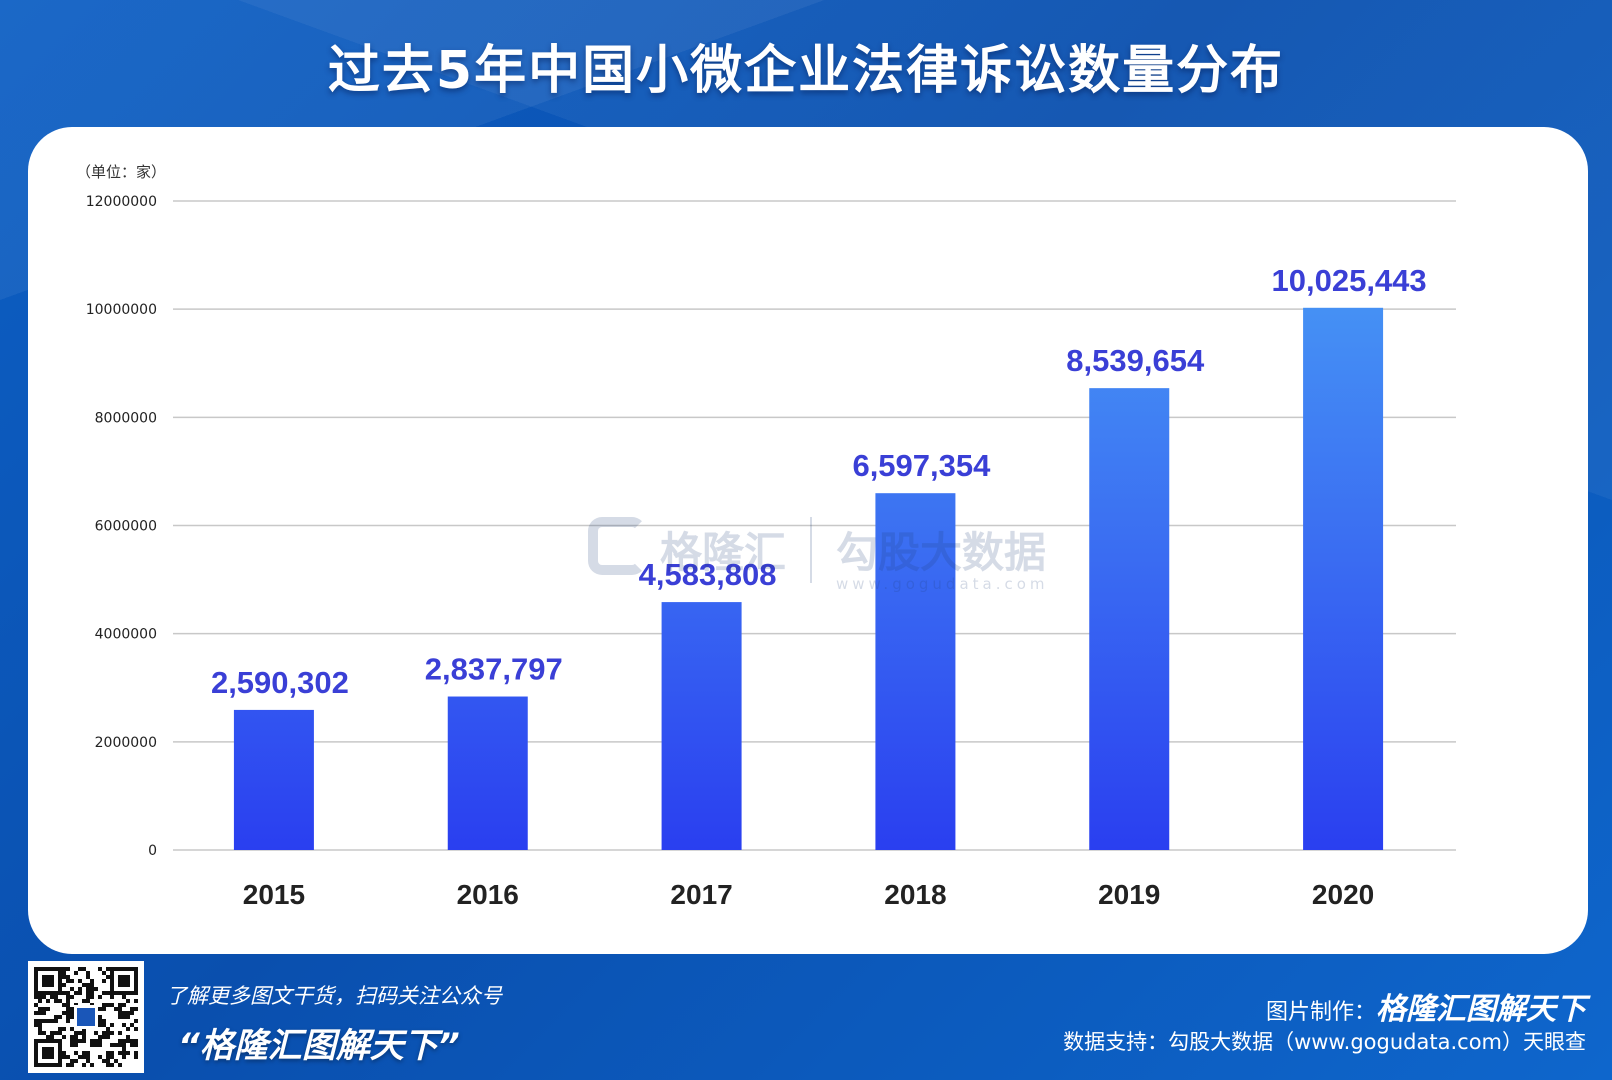 The width and height of the screenshot is (1612, 1080). Describe the element at coordinates (126, 418) in the screenshot. I see `y-tick-label: 8000000` at that location.